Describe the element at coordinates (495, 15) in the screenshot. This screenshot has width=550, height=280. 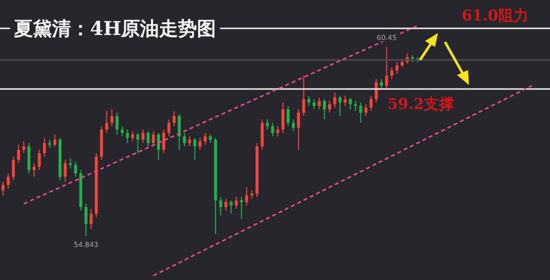
I see `ref-line-label: 61.0阻力` at that location.